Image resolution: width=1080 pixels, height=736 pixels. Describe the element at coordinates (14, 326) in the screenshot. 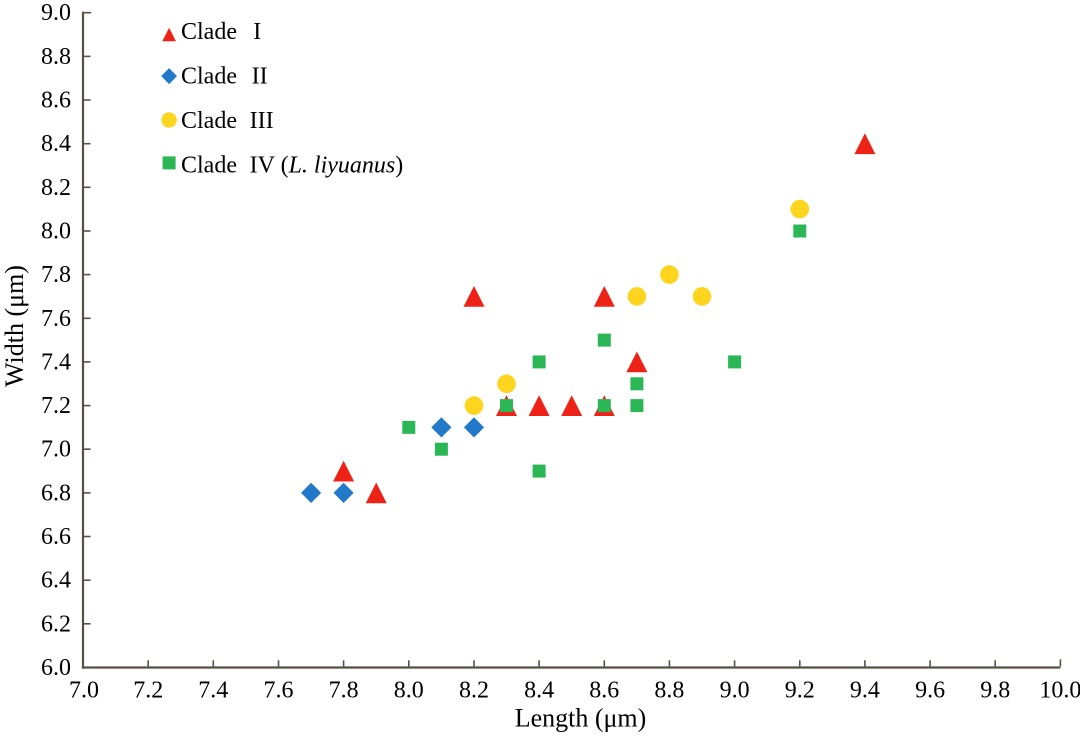

I see `svg-text: Width (μm)` at that location.